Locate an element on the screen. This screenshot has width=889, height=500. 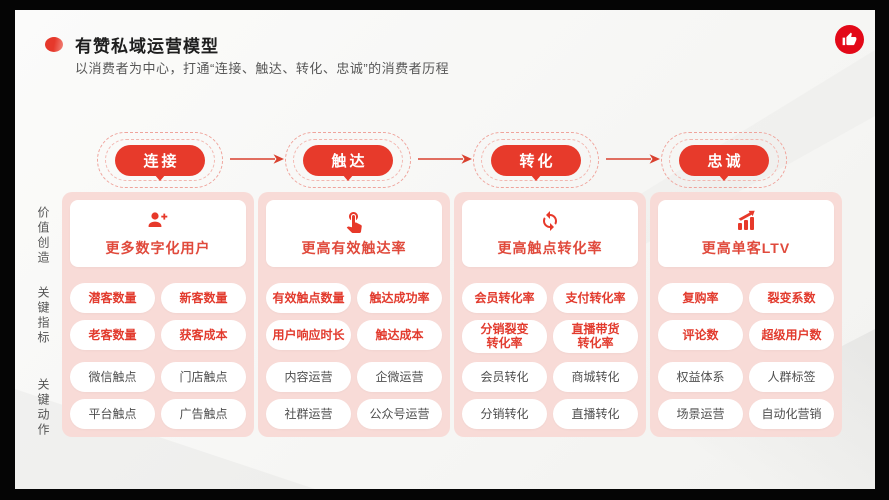
stage-bubble-reach: 触达 is located at coordinates (348, 160).